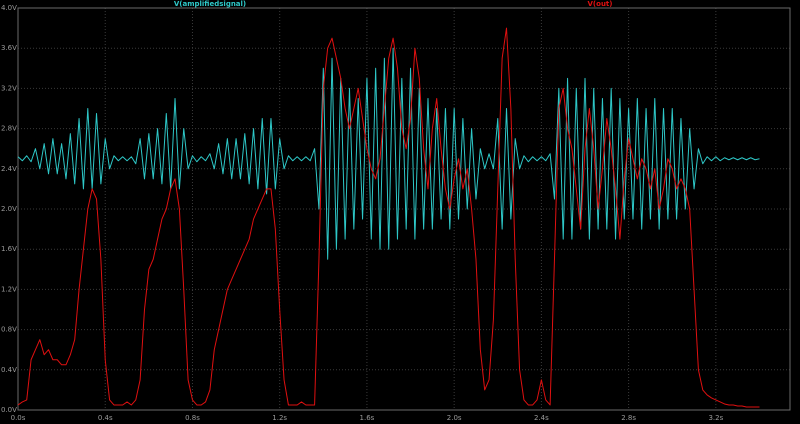  I want to click on x-tick-label: 1.2s, so click(279, 418).